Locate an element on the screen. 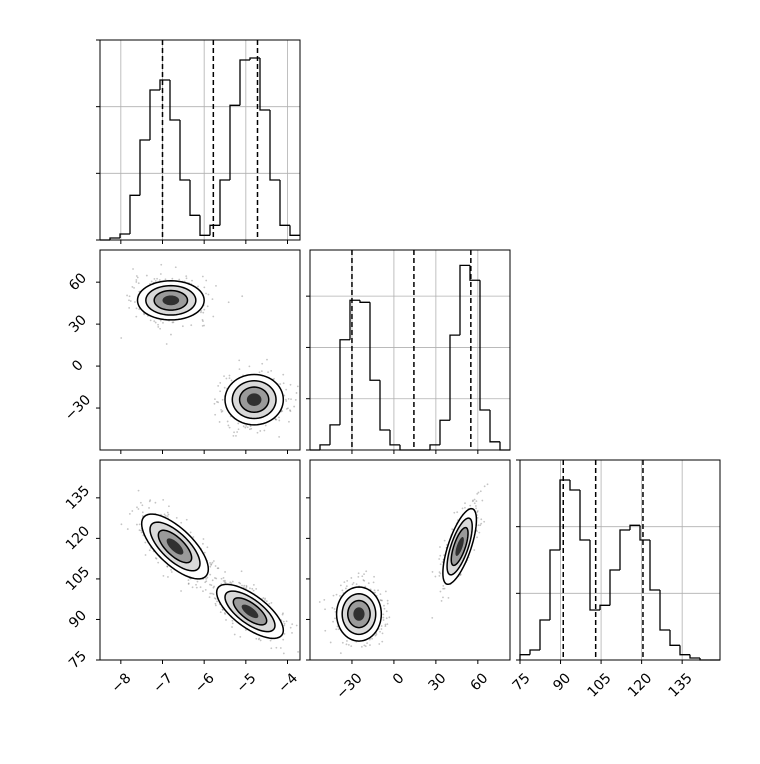 The height and width of the screenshot is (764, 760). y-tick-label: 120 is located at coordinates (78, 538).